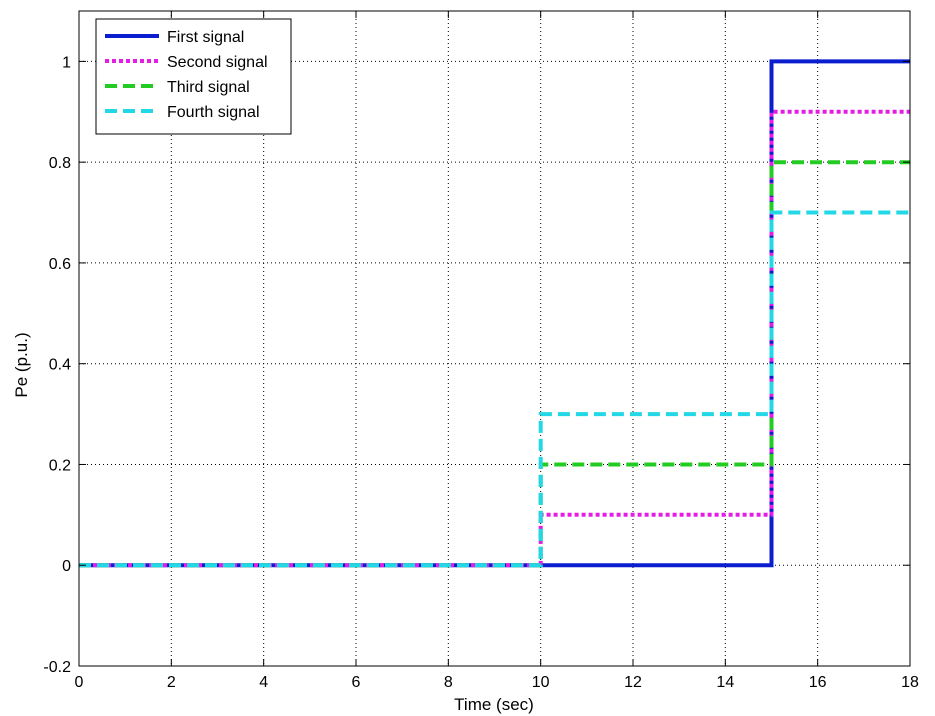  What do you see at coordinates (448, 682) in the screenshot?
I see `x-tick-label: 8` at bounding box center [448, 682].